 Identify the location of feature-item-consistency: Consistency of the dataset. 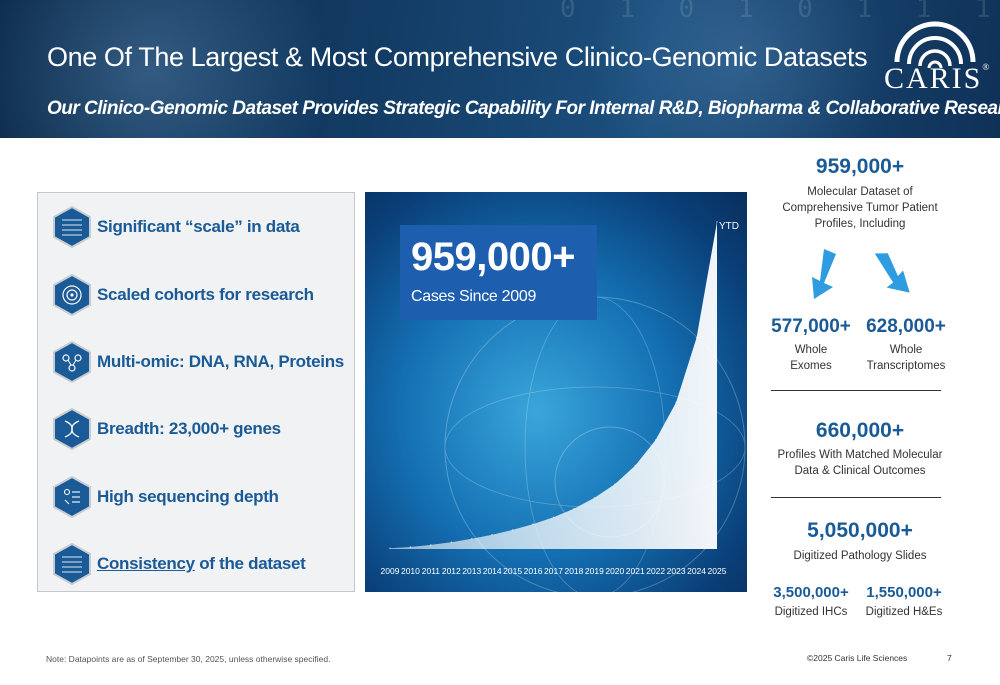
(202, 564).